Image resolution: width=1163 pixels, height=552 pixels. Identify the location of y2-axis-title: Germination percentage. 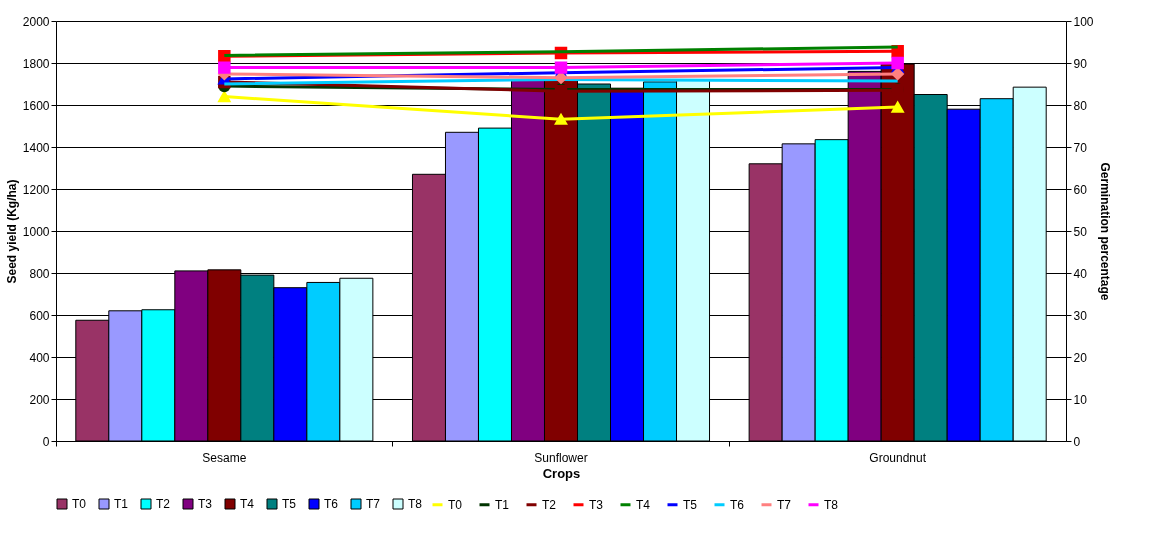
(1104, 231).